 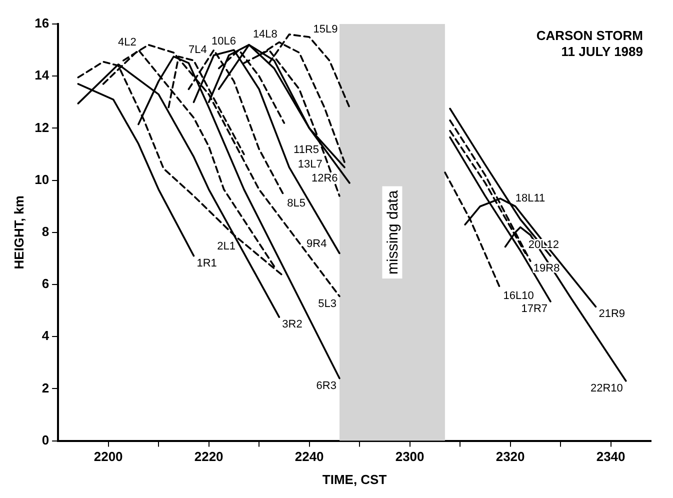 I want to click on band-label: missing data, so click(x=393, y=232).